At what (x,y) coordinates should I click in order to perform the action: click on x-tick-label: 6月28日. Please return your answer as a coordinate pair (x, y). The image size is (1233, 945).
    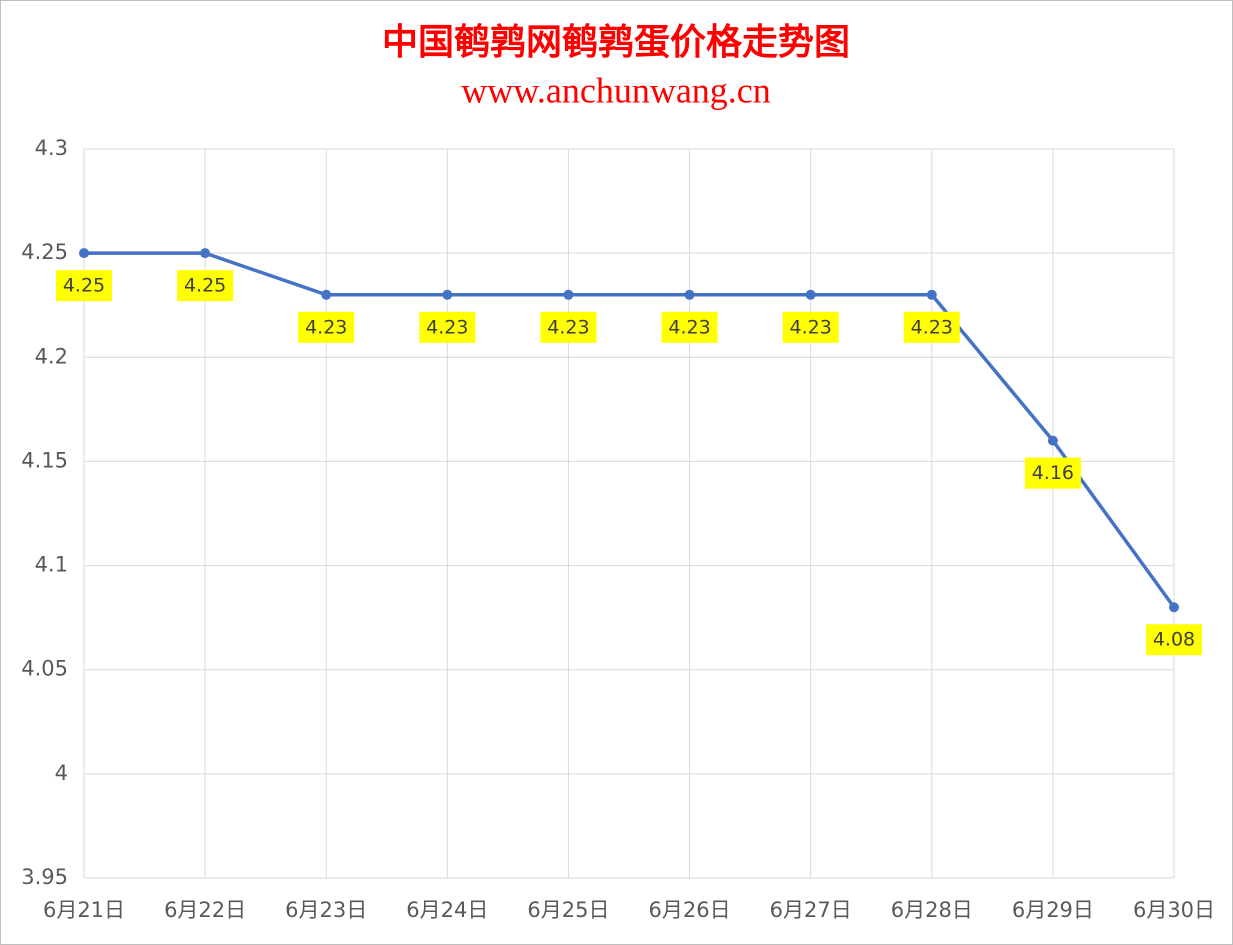
    Looking at the image, I should click on (932, 910).